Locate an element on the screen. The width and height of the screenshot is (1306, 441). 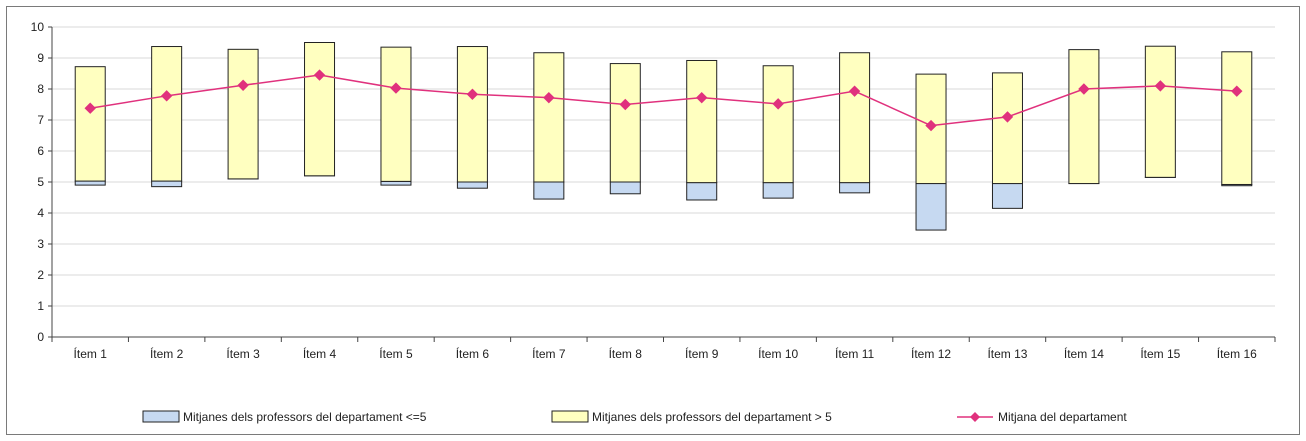
x-tick-label: Ítem 15 is located at coordinates (1160, 353).